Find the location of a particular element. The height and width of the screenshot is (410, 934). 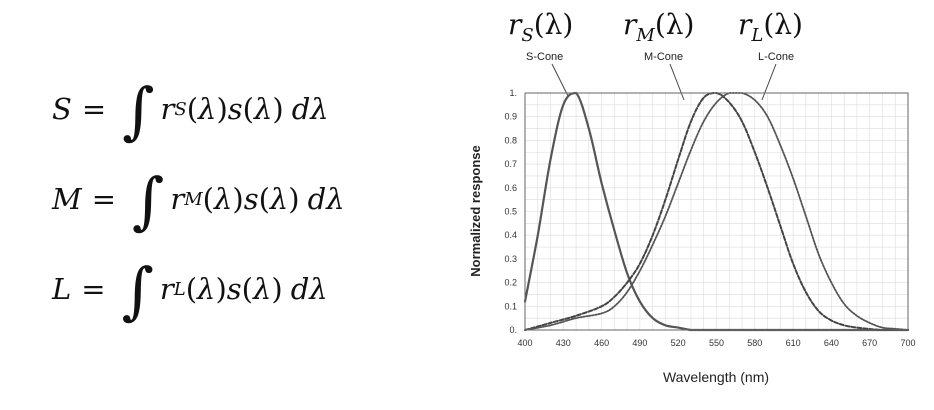

x-tick-label: 670 is located at coordinates (869, 343).